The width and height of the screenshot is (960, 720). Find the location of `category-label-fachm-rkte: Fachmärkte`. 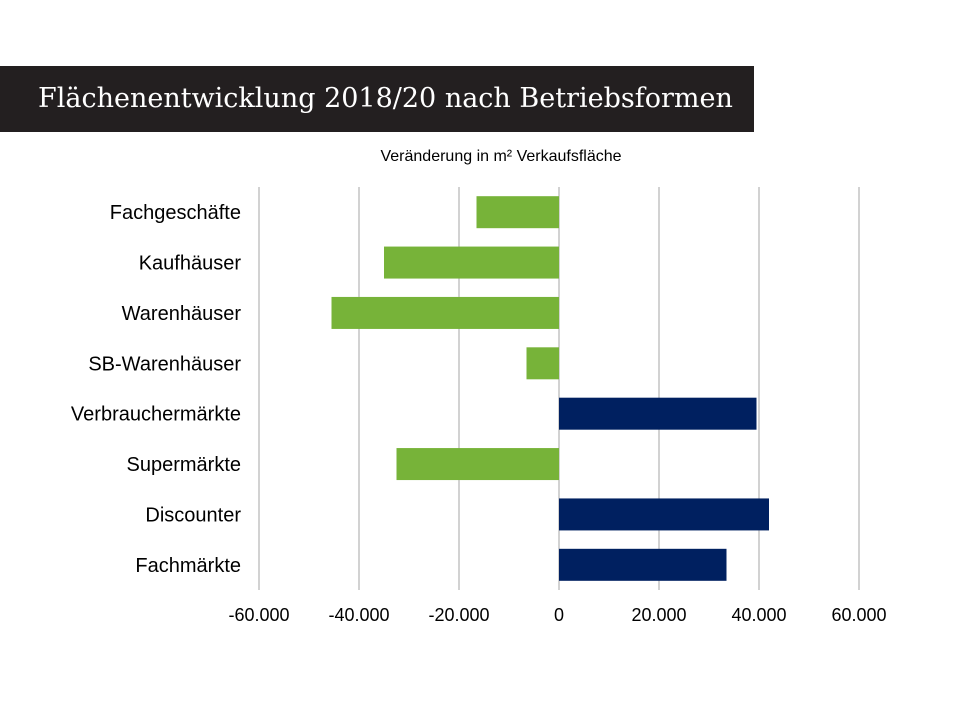

category-label-fachm-rkte: Fachmärkte is located at coordinates (188, 566).